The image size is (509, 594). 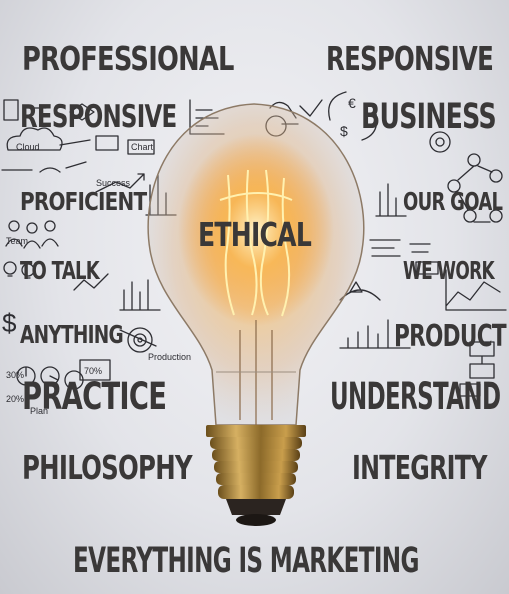 What do you see at coordinates (83, 201) in the screenshot?
I see `word-proficient: PROFICIENT` at bounding box center [83, 201].